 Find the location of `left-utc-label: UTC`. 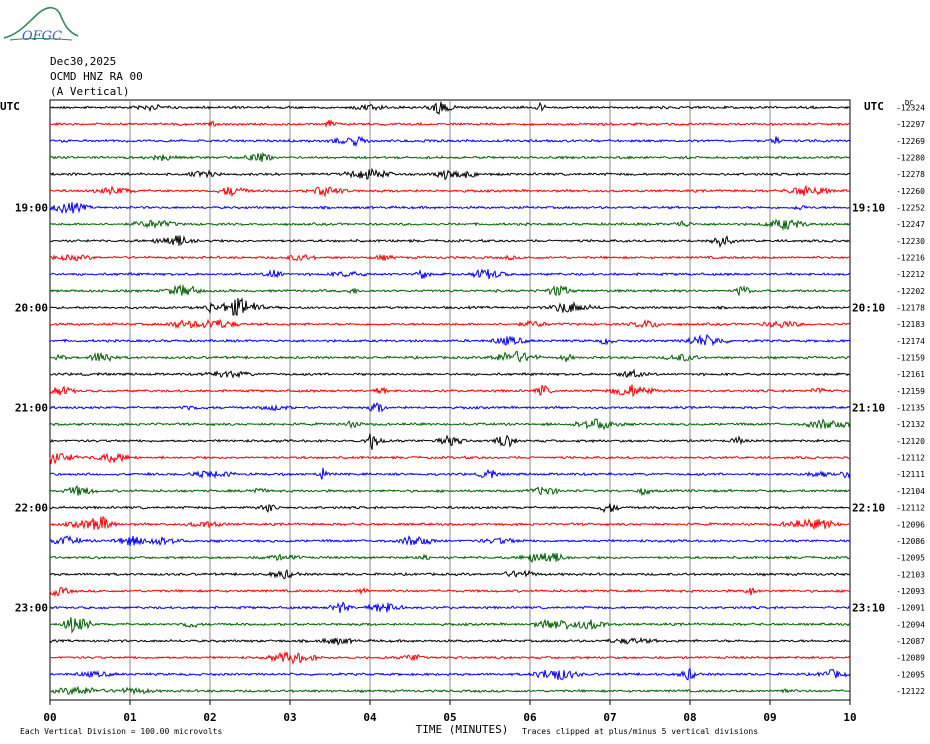

left-utc-label: UTC is located at coordinates (10, 106).